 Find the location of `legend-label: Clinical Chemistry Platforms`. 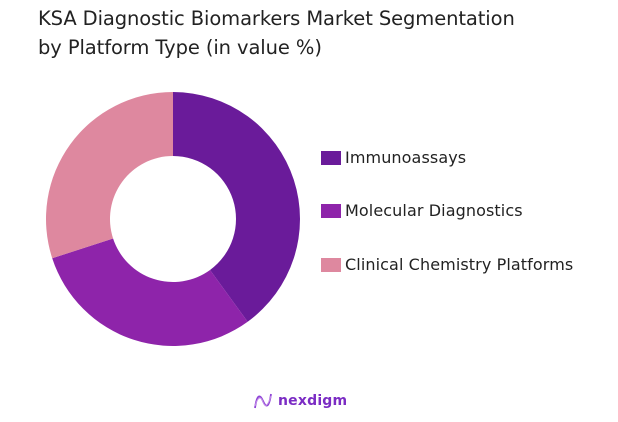

legend-label: Clinical Chemistry Platforms is located at coordinates (459, 264).